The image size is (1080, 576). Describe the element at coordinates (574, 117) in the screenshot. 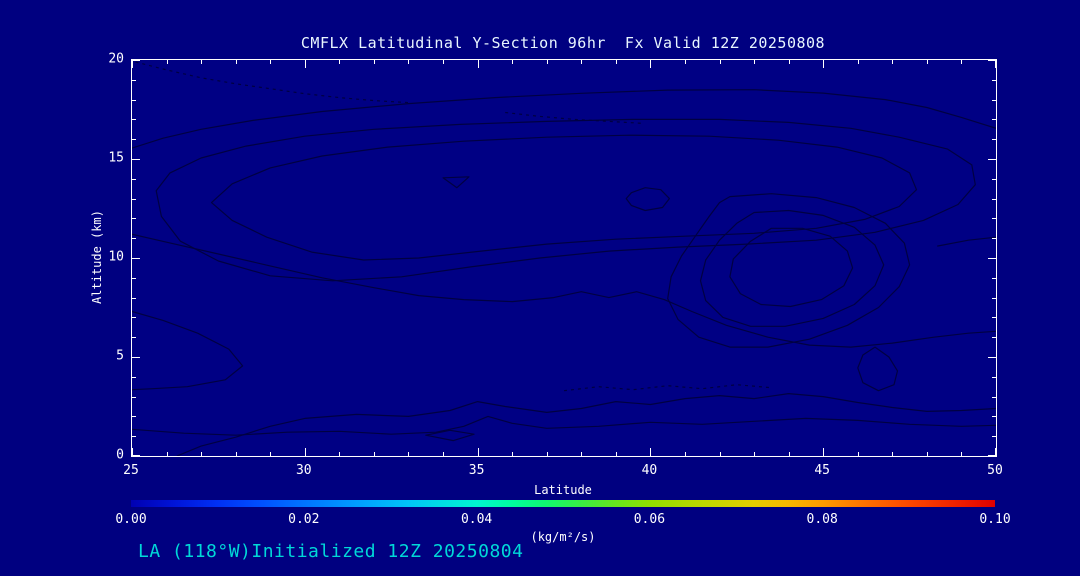

I see `contour-line-dash-upper-mid` at that location.